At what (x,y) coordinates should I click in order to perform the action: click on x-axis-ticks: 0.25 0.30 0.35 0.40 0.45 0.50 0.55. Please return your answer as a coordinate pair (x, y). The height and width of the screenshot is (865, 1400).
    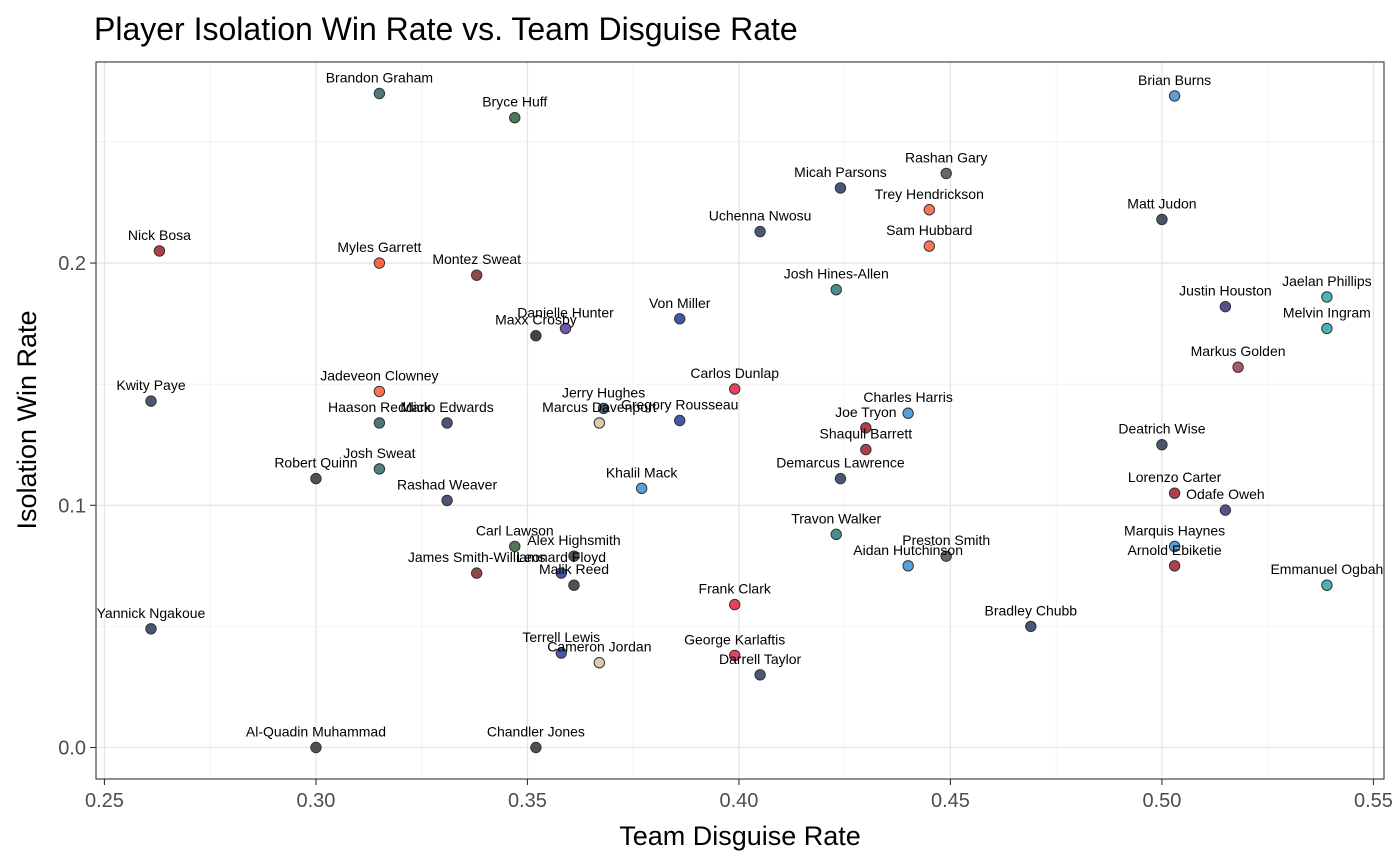
    Looking at the image, I should click on (739, 795).